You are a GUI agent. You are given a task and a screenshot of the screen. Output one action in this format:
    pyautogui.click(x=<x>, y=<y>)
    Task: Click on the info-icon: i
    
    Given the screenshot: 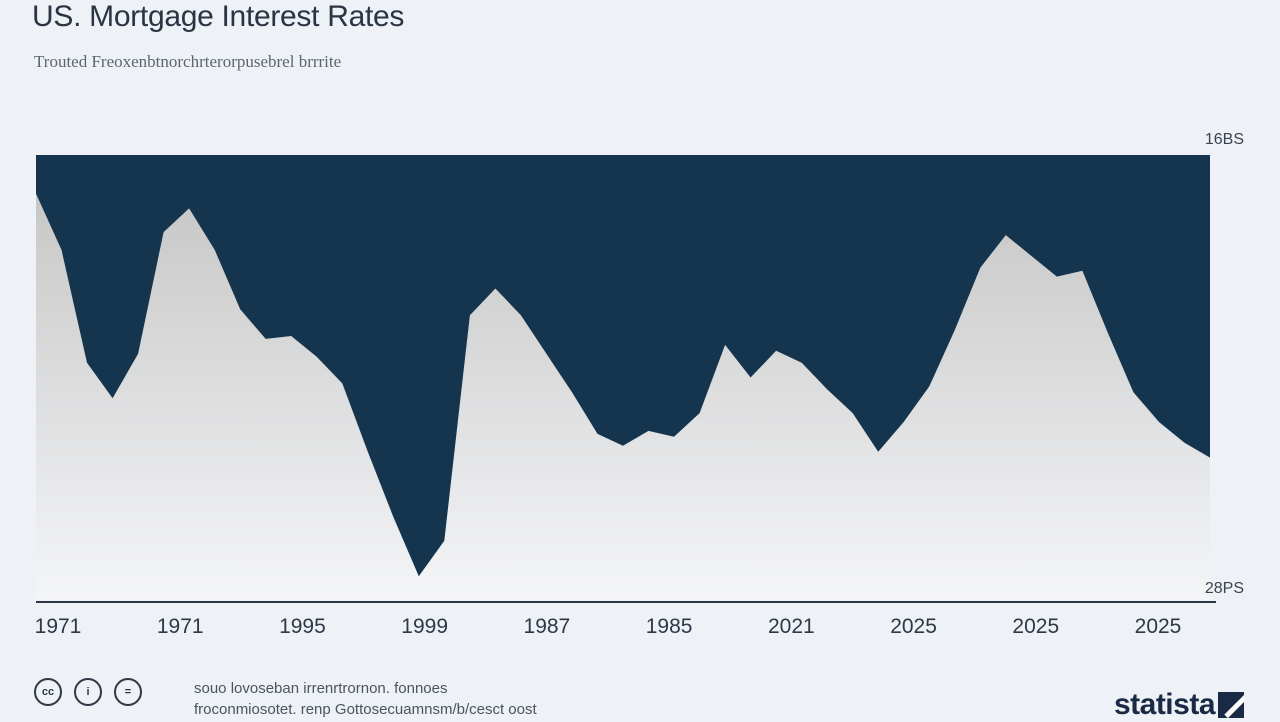 What is the action you would take?
    pyautogui.click(x=88, y=692)
    